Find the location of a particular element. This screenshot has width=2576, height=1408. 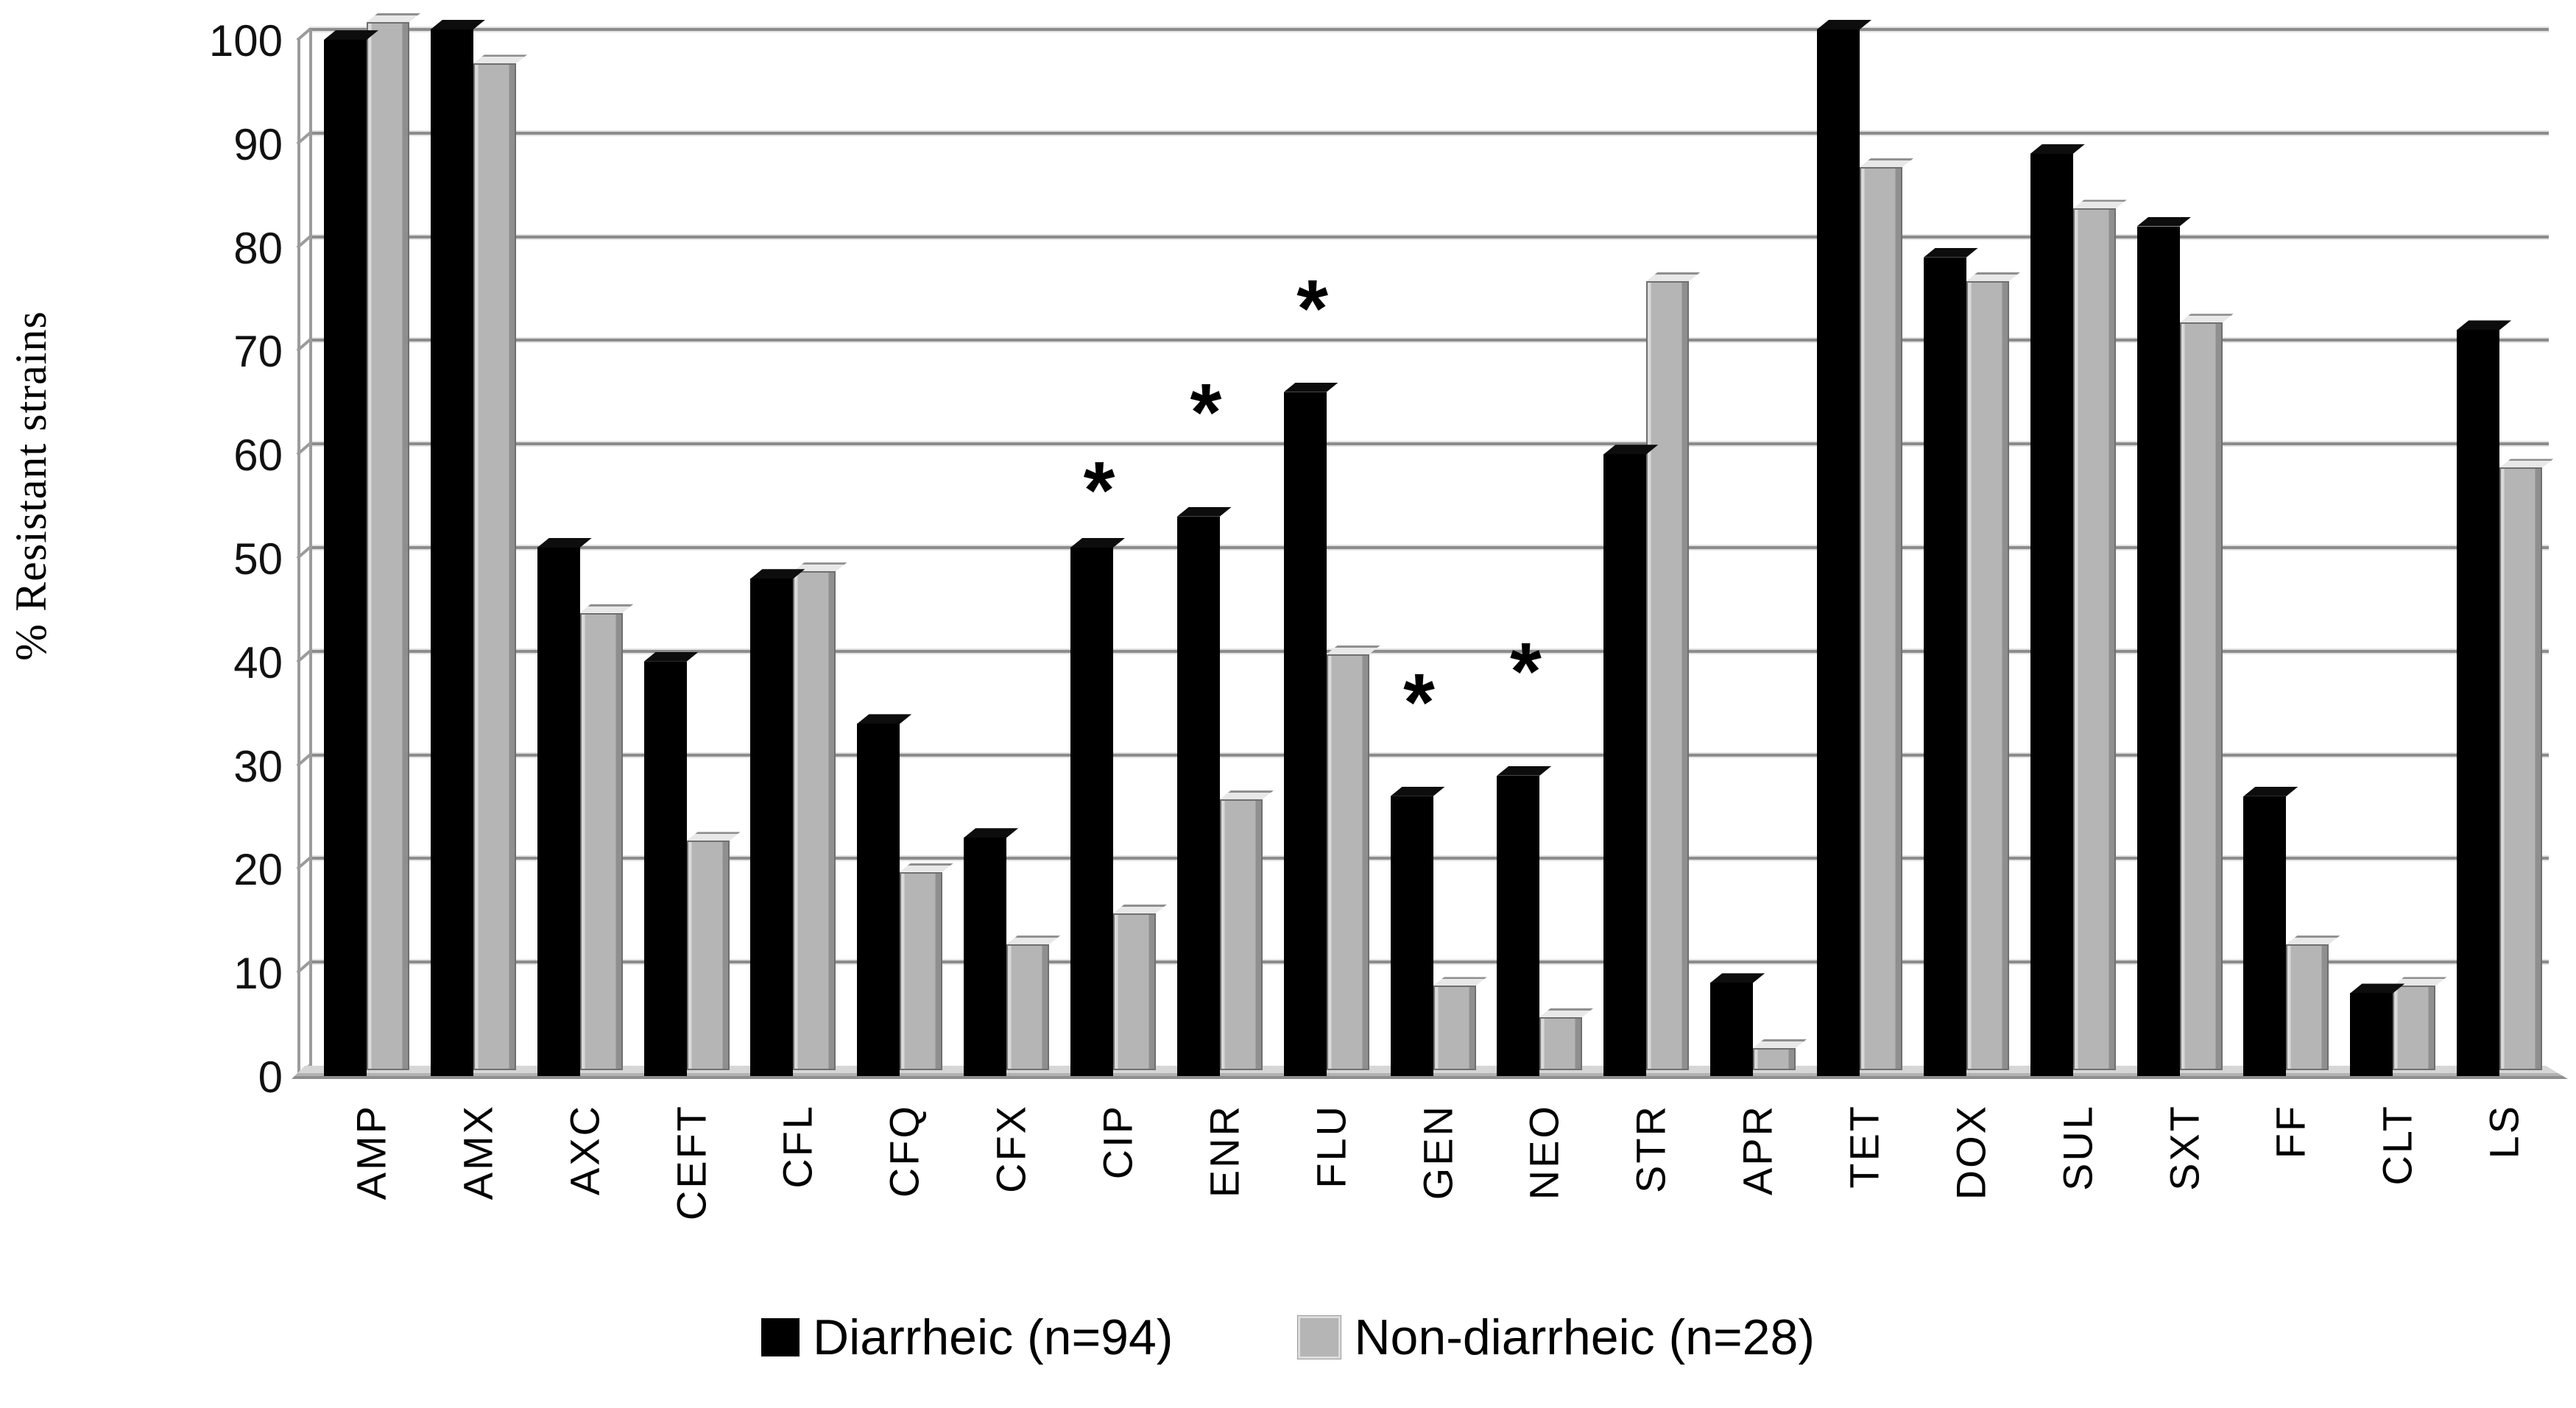

bar-top-non-diarrheic-LS is located at coordinates (2526, 463).